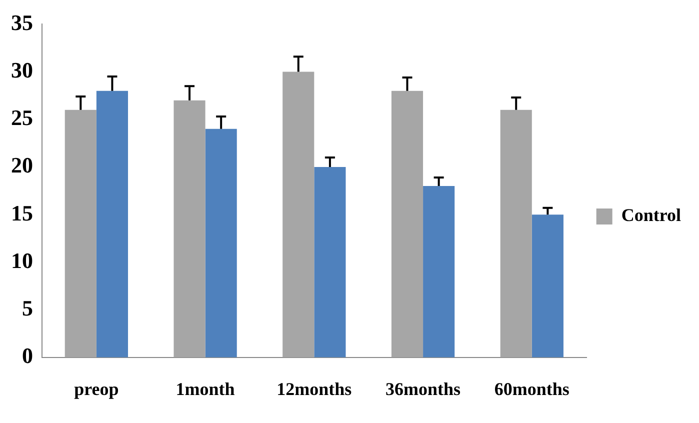 This screenshot has width=699, height=423. Describe the element at coordinates (22, 213) in the screenshot. I see `y-tick-label: 15` at that location.